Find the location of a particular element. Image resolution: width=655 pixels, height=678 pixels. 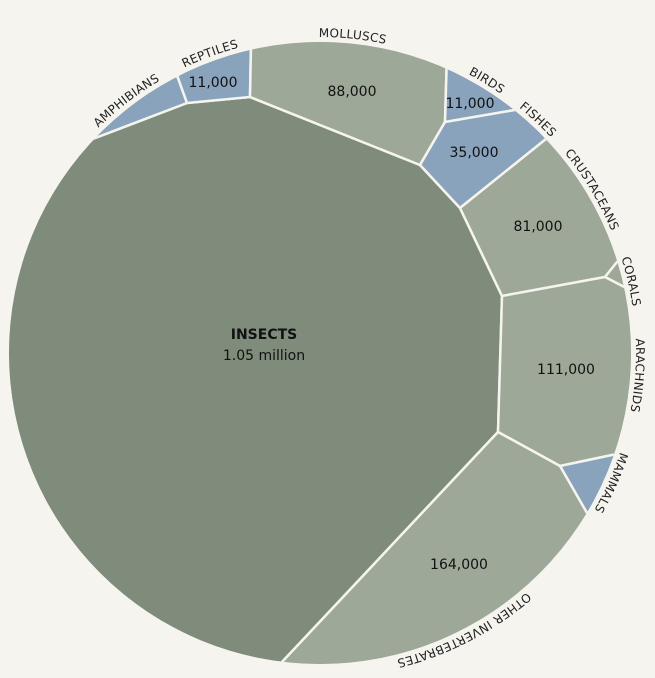

cell-value-other: 164,000 is located at coordinates (459, 565).